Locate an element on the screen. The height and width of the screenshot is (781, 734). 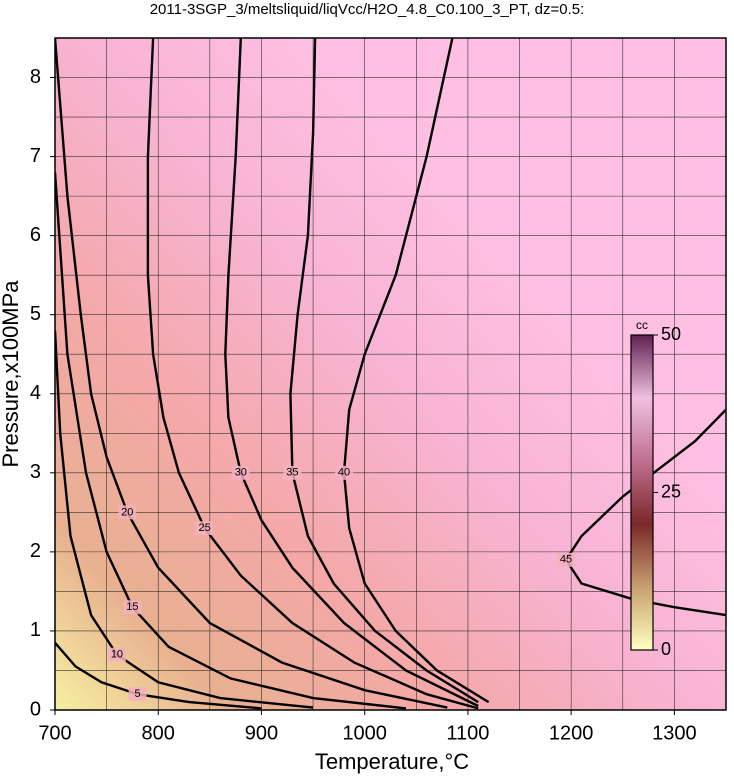
x-tick-label: 1300 is located at coordinates (674, 733).